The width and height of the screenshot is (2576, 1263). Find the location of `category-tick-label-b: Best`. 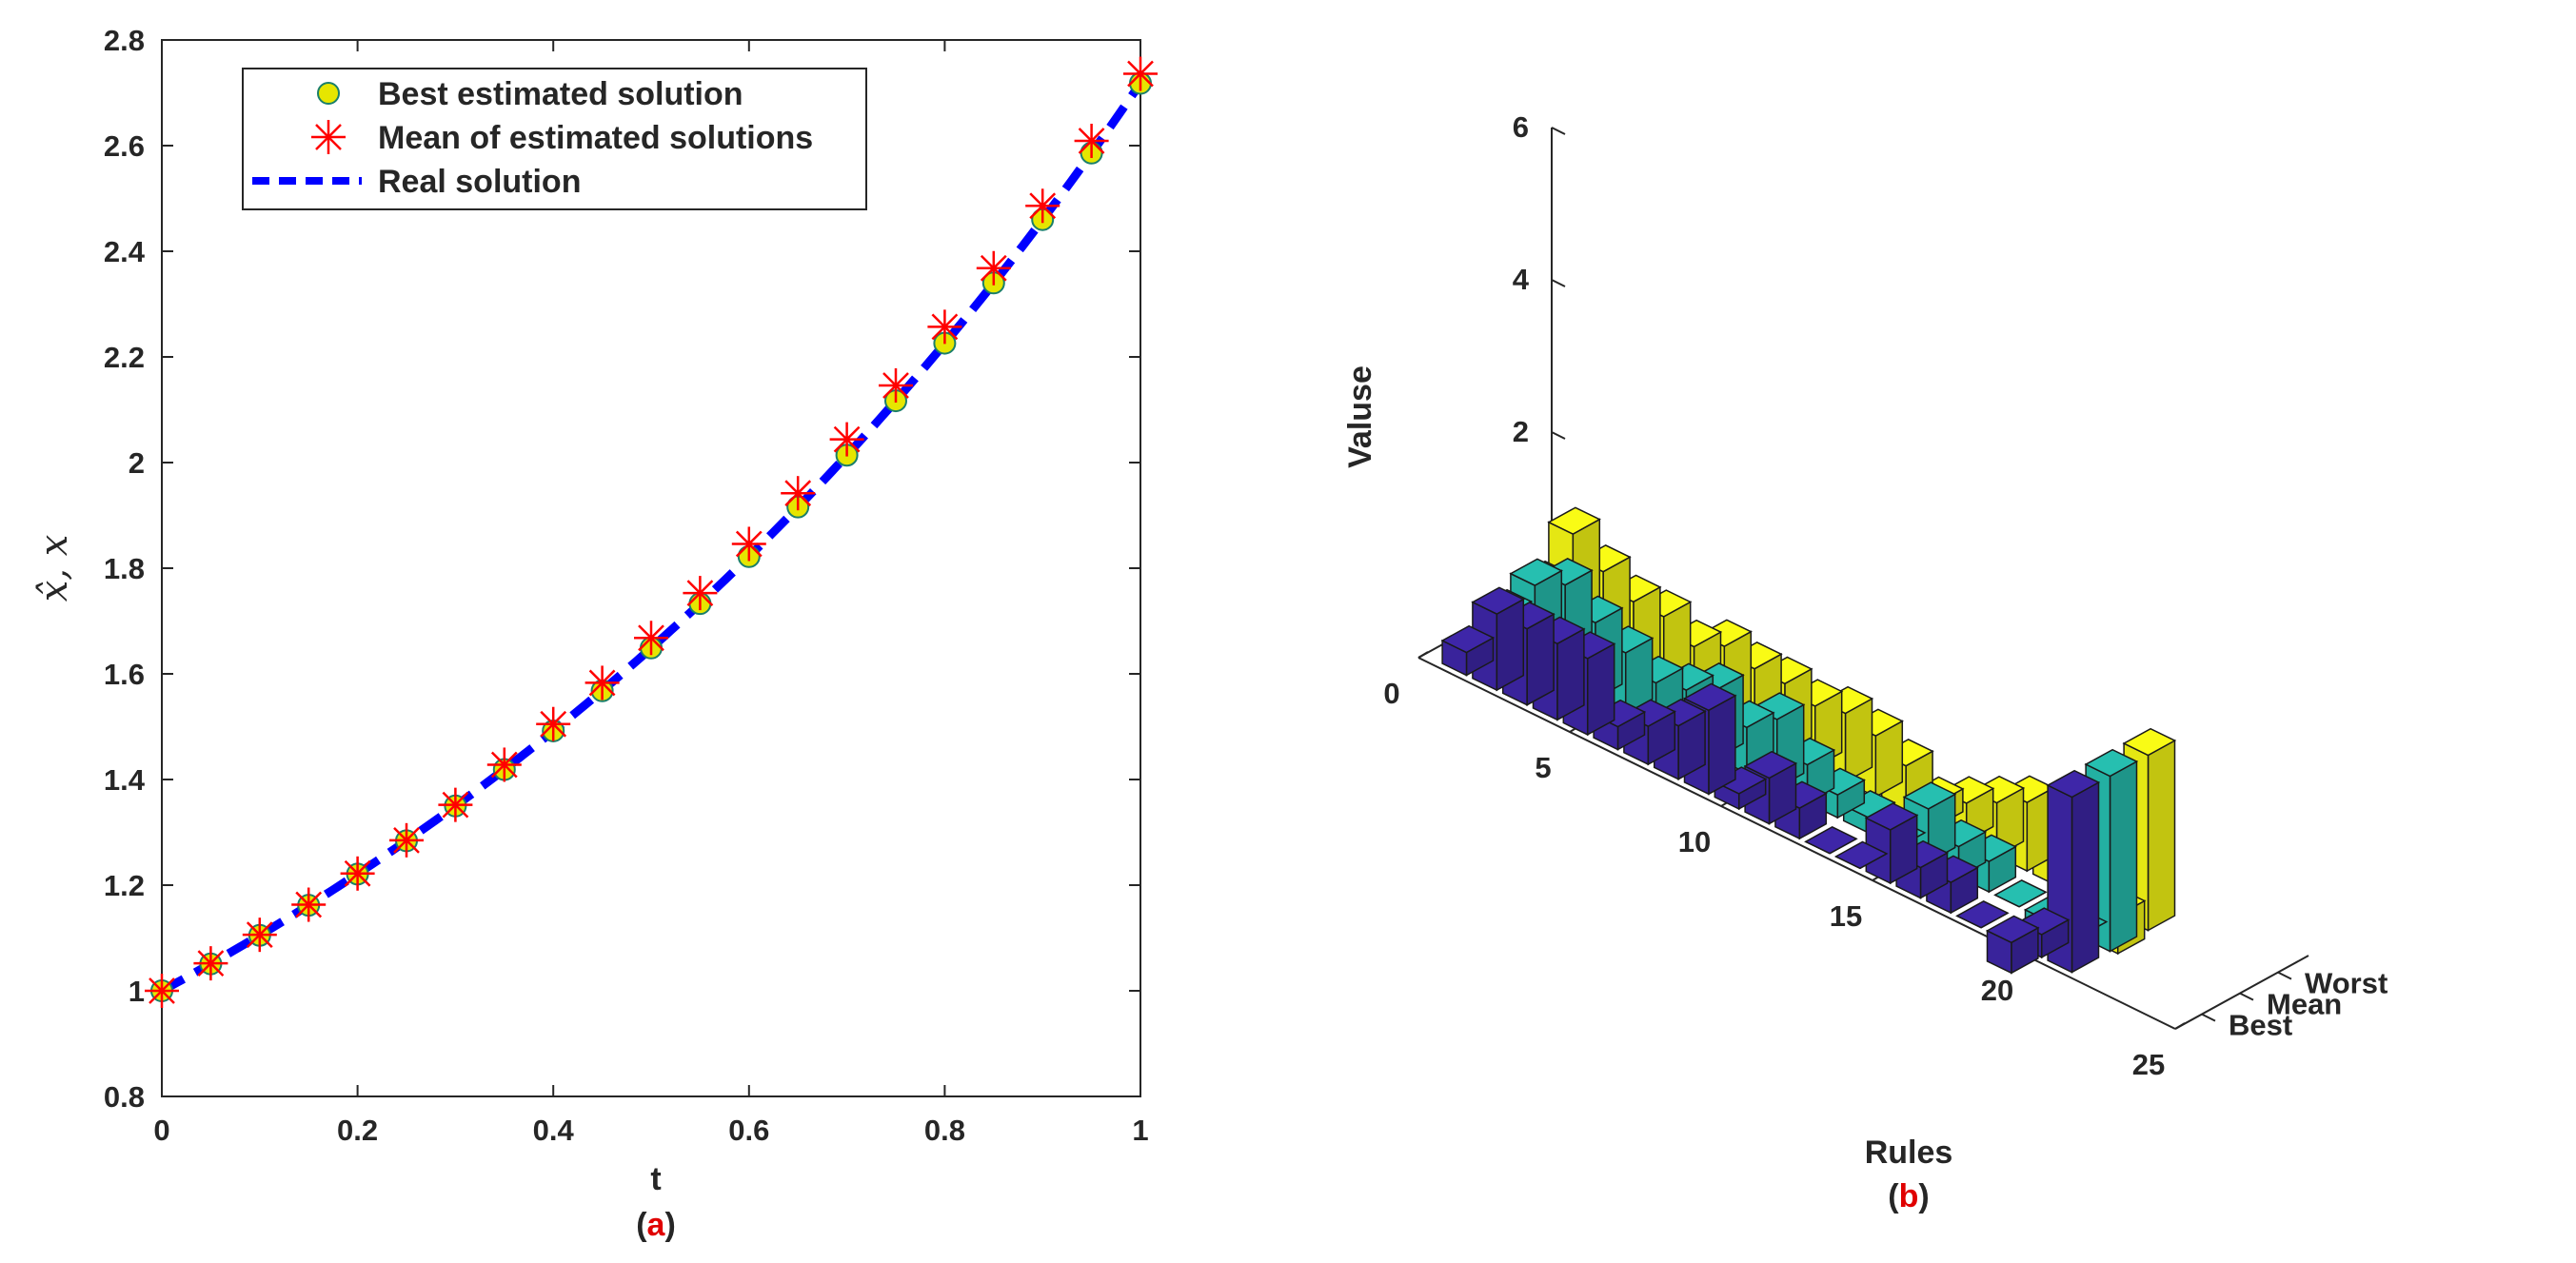

category-tick-label-b: Best is located at coordinates (2260, 1025).